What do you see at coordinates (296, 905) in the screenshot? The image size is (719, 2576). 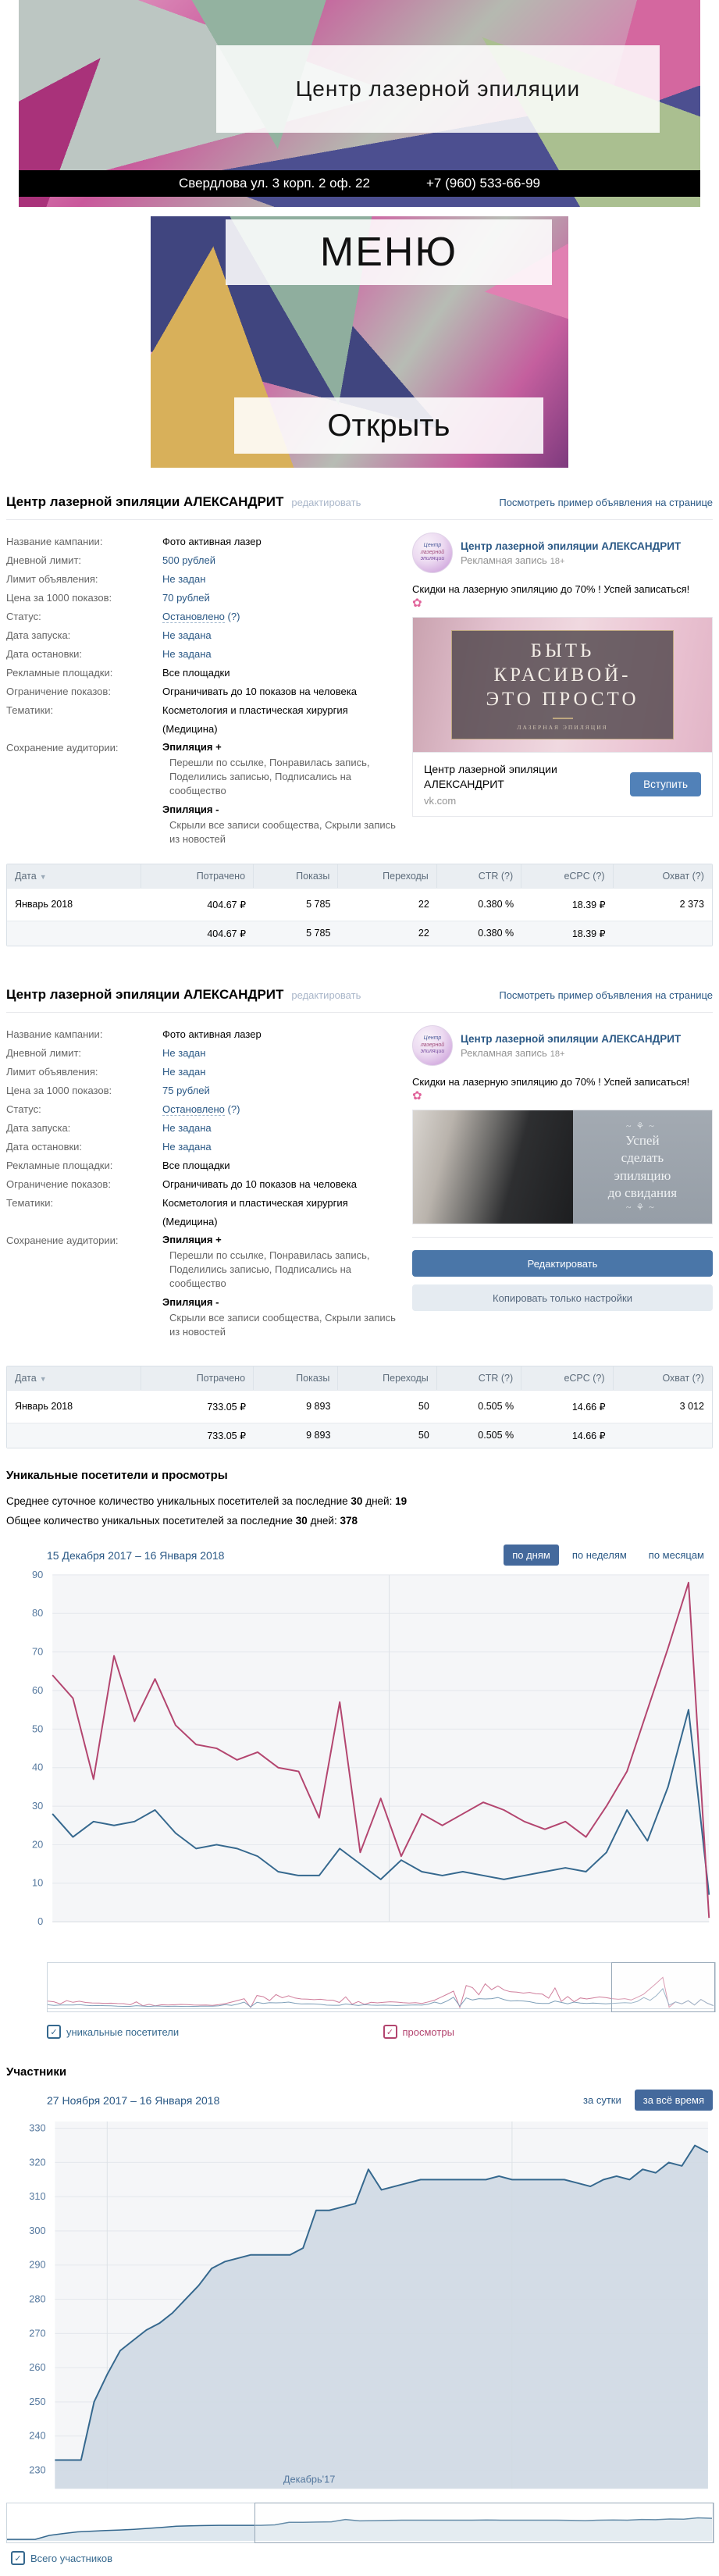 I see `table-cell: 5 785` at bounding box center [296, 905].